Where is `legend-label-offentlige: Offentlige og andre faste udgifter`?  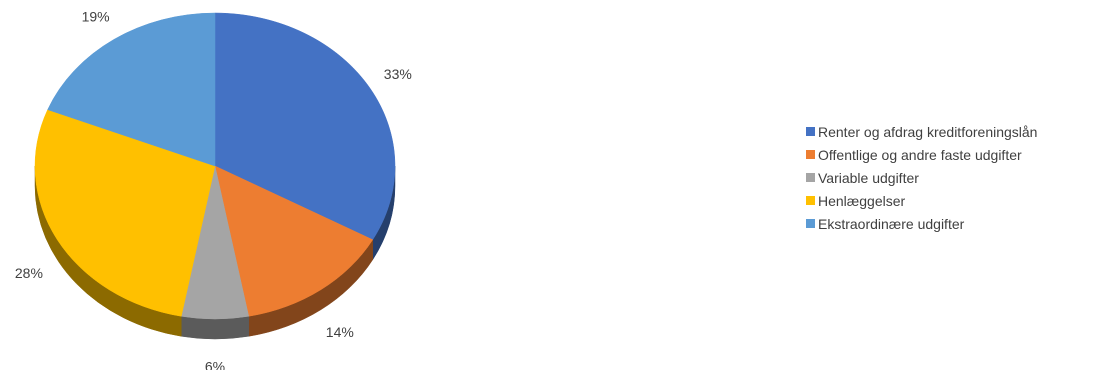
legend-label-offentlige: Offentlige og andre faste udgifter is located at coordinates (920, 154).